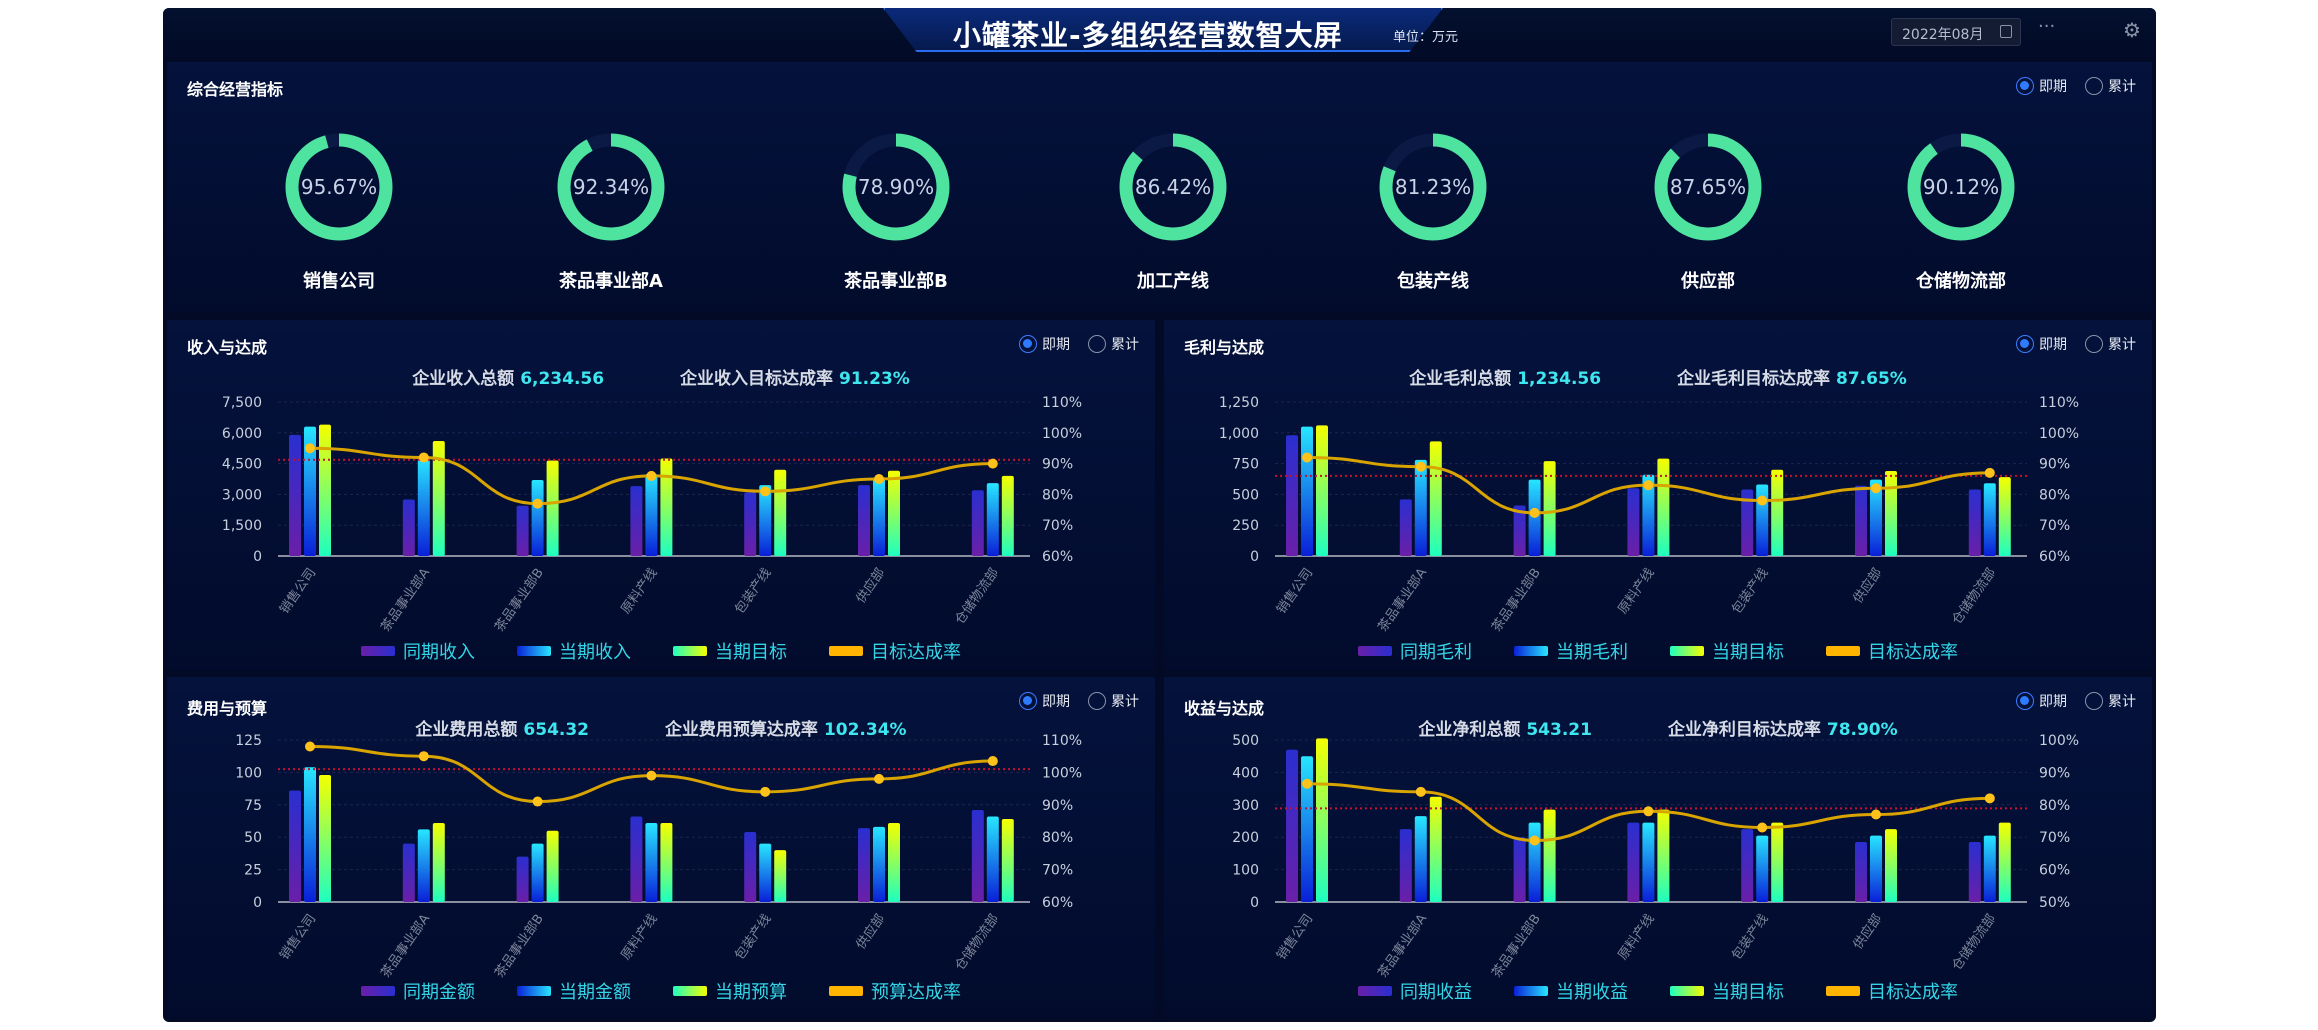 This screenshot has height=1030, width=2318. What do you see at coordinates (1415, 651) in the screenshot?
I see `legend-item: 同期毛利` at bounding box center [1415, 651].